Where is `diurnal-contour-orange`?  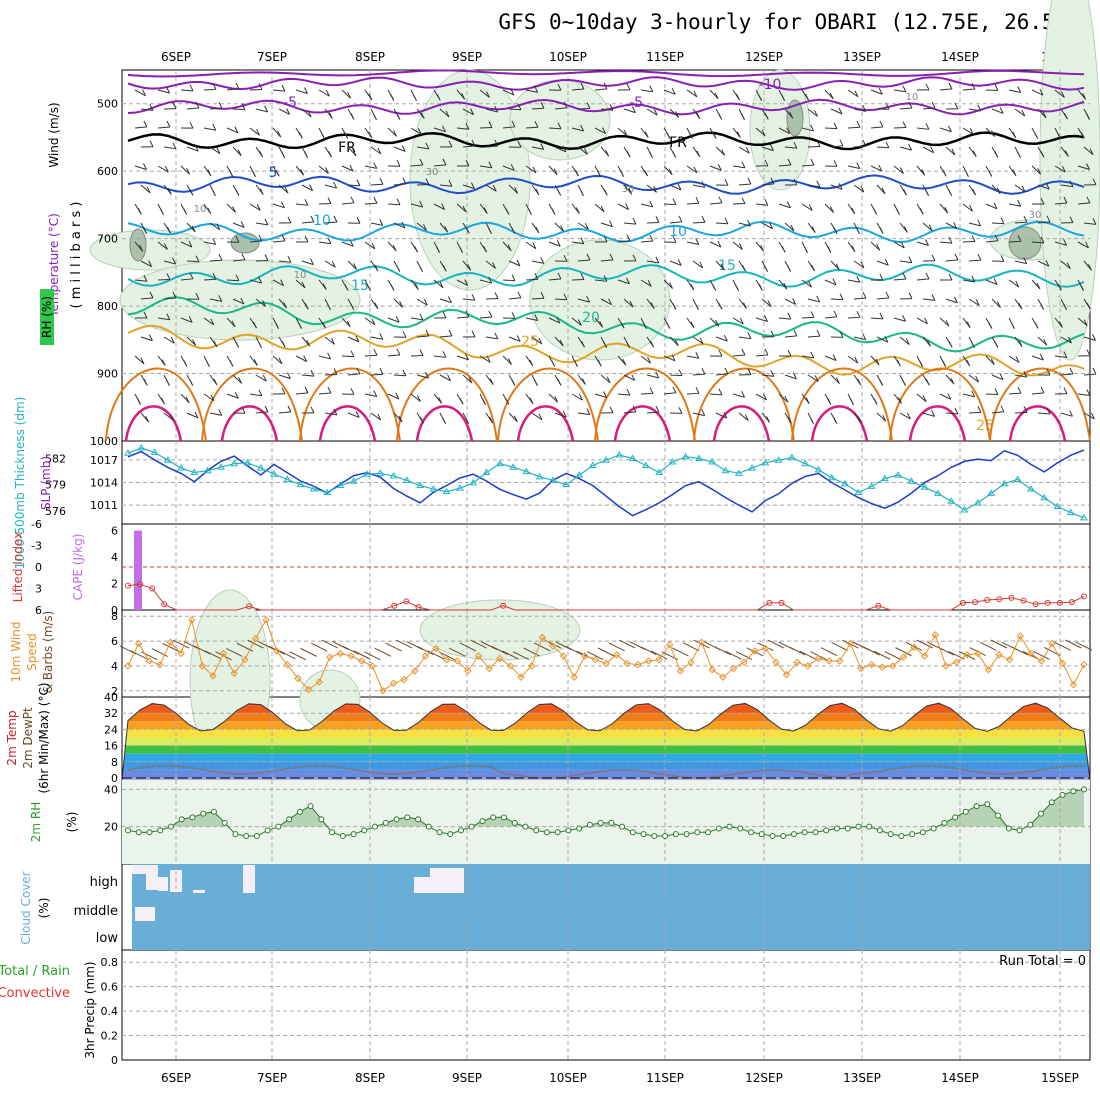
diurnal-contour-orange is located at coordinates (252, 404).